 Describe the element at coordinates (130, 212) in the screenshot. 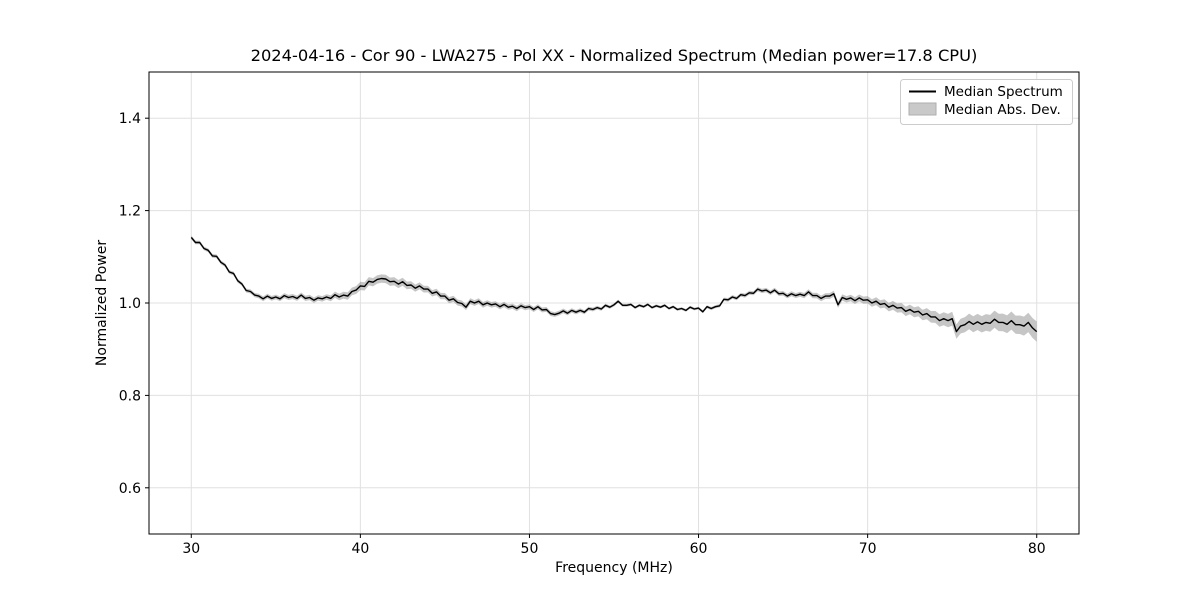

I see `y-tick-label: 1.2` at that location.